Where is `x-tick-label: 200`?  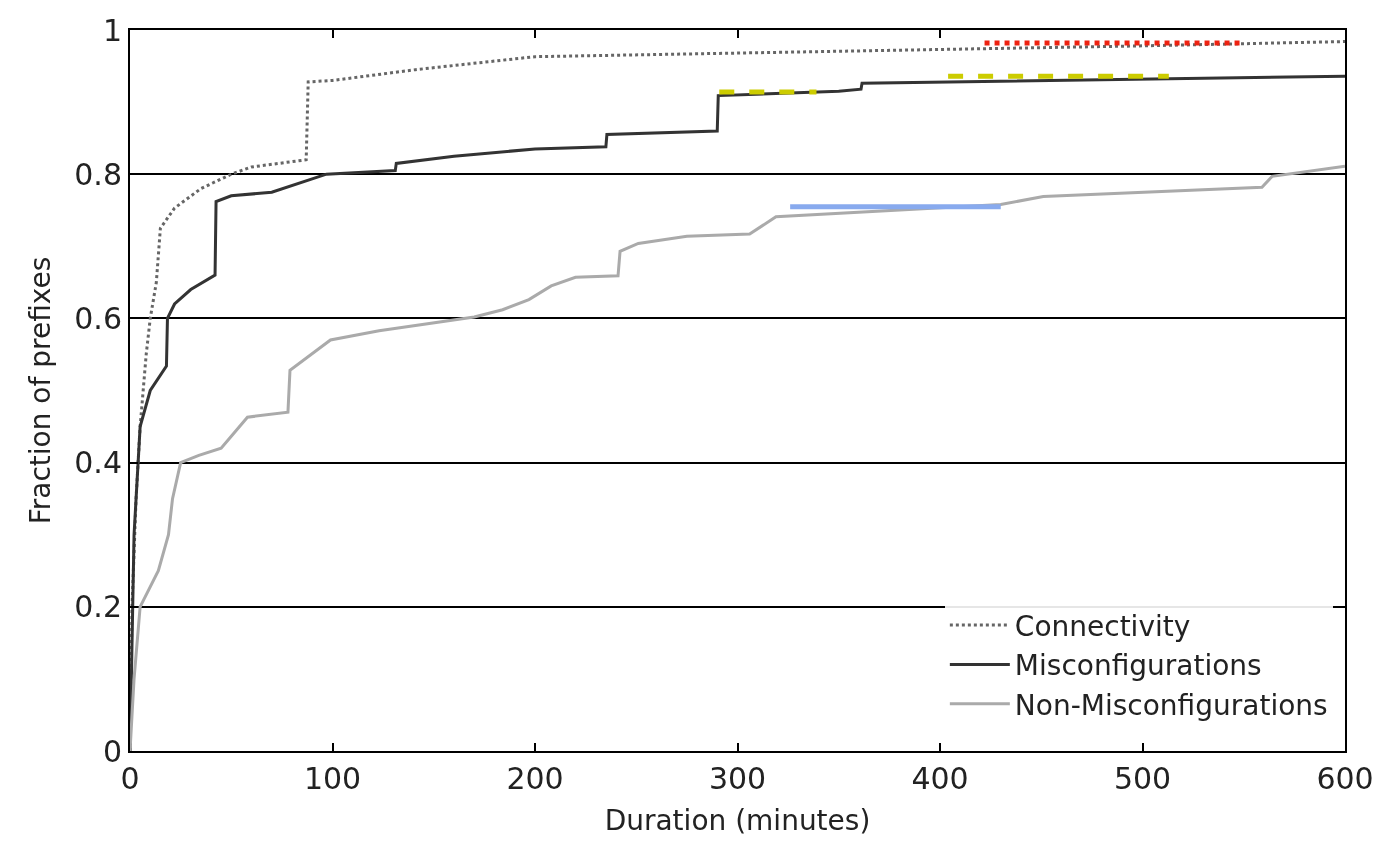
x-tick-label: 200 is located at coordinates (535, 778).